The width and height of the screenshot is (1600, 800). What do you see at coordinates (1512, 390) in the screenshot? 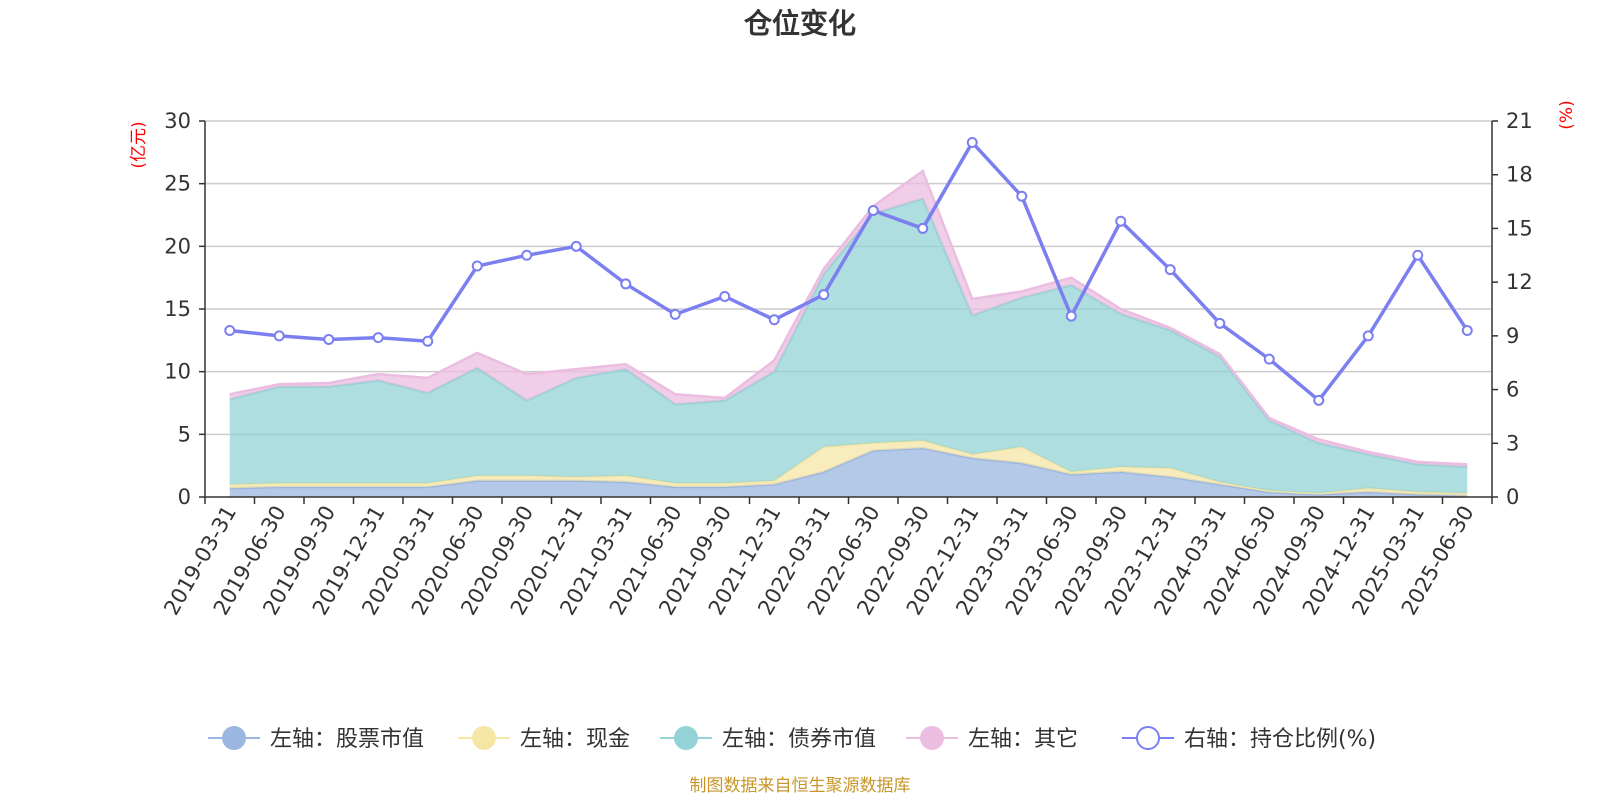
I see `y-right-tick-label: 6` at bounding box center [1512, 390].